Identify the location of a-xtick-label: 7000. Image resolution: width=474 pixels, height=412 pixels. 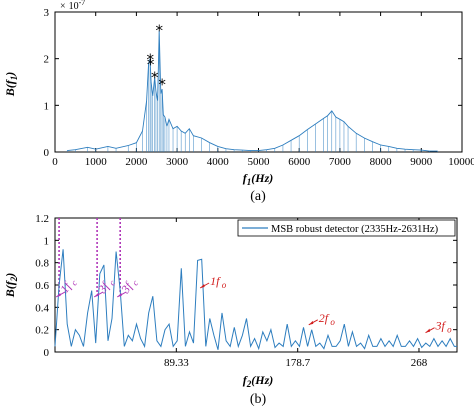
(340, 162).